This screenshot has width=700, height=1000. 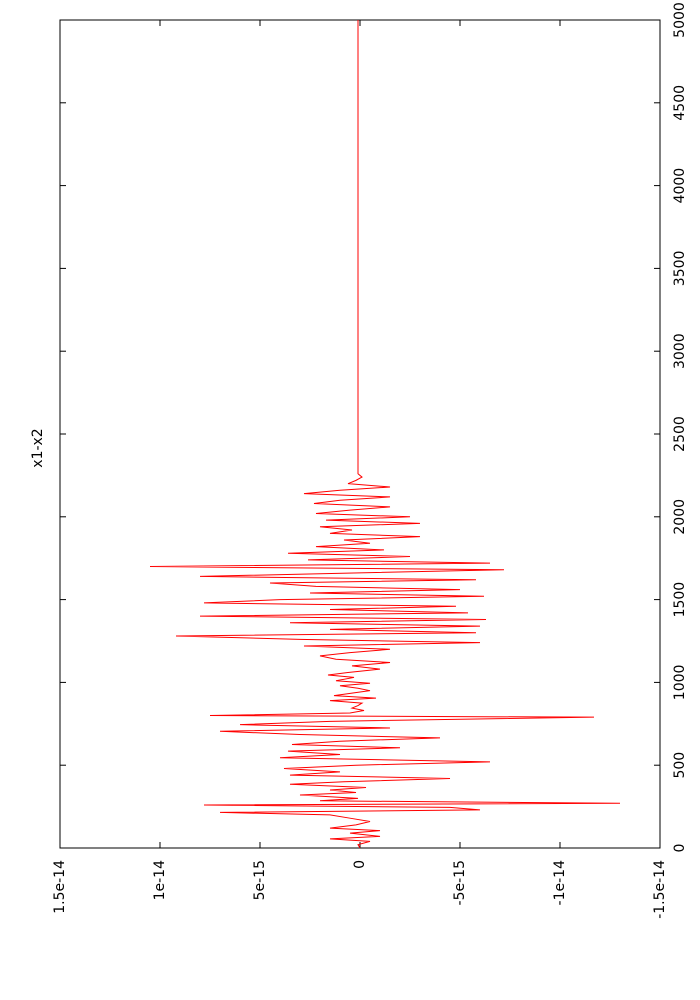 What do you see at coordinates (680, 517) in the screenshot?
I see `x-tick-label: 2000` at bounding box center [680, 517].